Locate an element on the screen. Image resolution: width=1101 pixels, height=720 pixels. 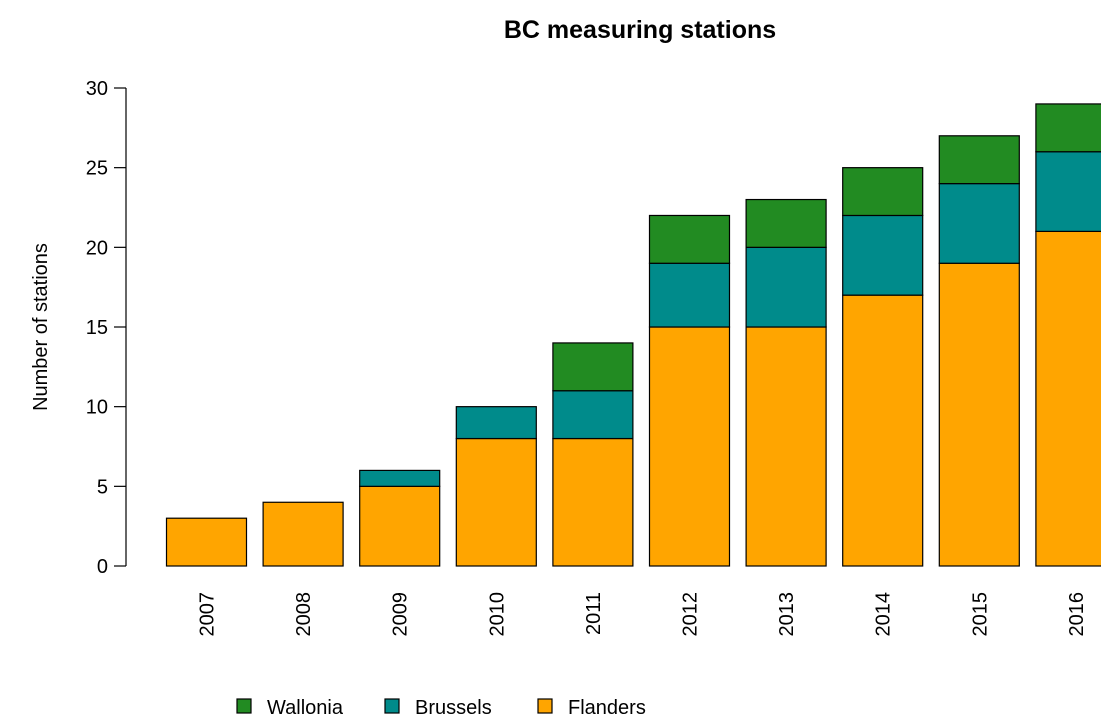
bar-segment-wallonia-2015 is located at coordinates (979, 160).